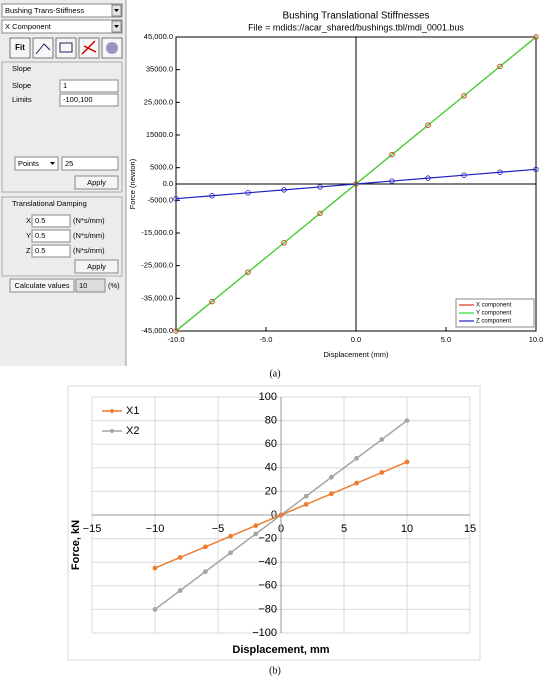 The width and height of the screenshot is (550, 680). I want to click on view-button, so click(66, 48).